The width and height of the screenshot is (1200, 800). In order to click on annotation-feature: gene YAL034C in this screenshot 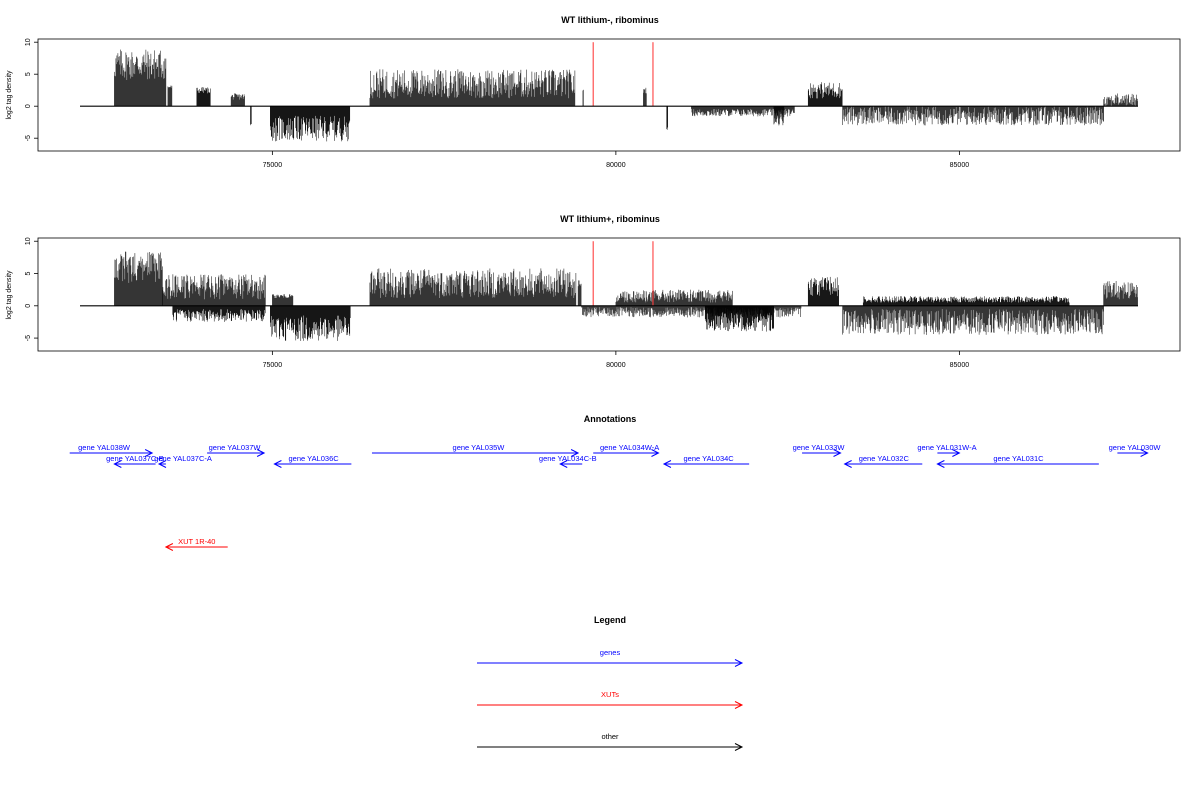, I will do `click(706, 461)`.